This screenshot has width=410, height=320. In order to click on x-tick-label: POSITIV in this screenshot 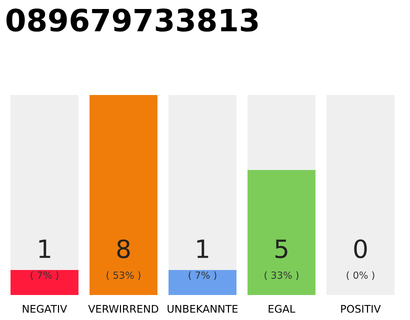, I will do `click(361, 308)`.